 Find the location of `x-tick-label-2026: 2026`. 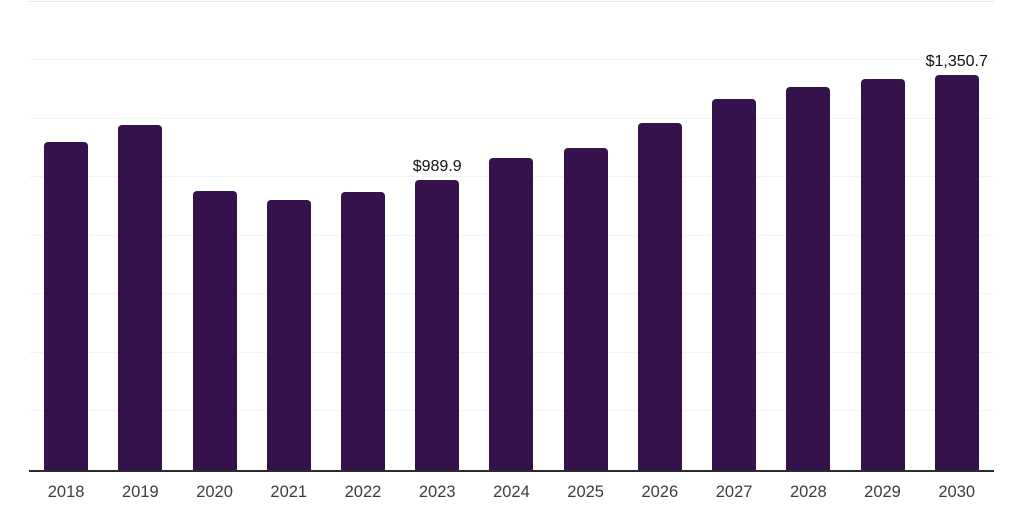

x-tick-label-2026: 2026 is located at coordinates (660, 492).